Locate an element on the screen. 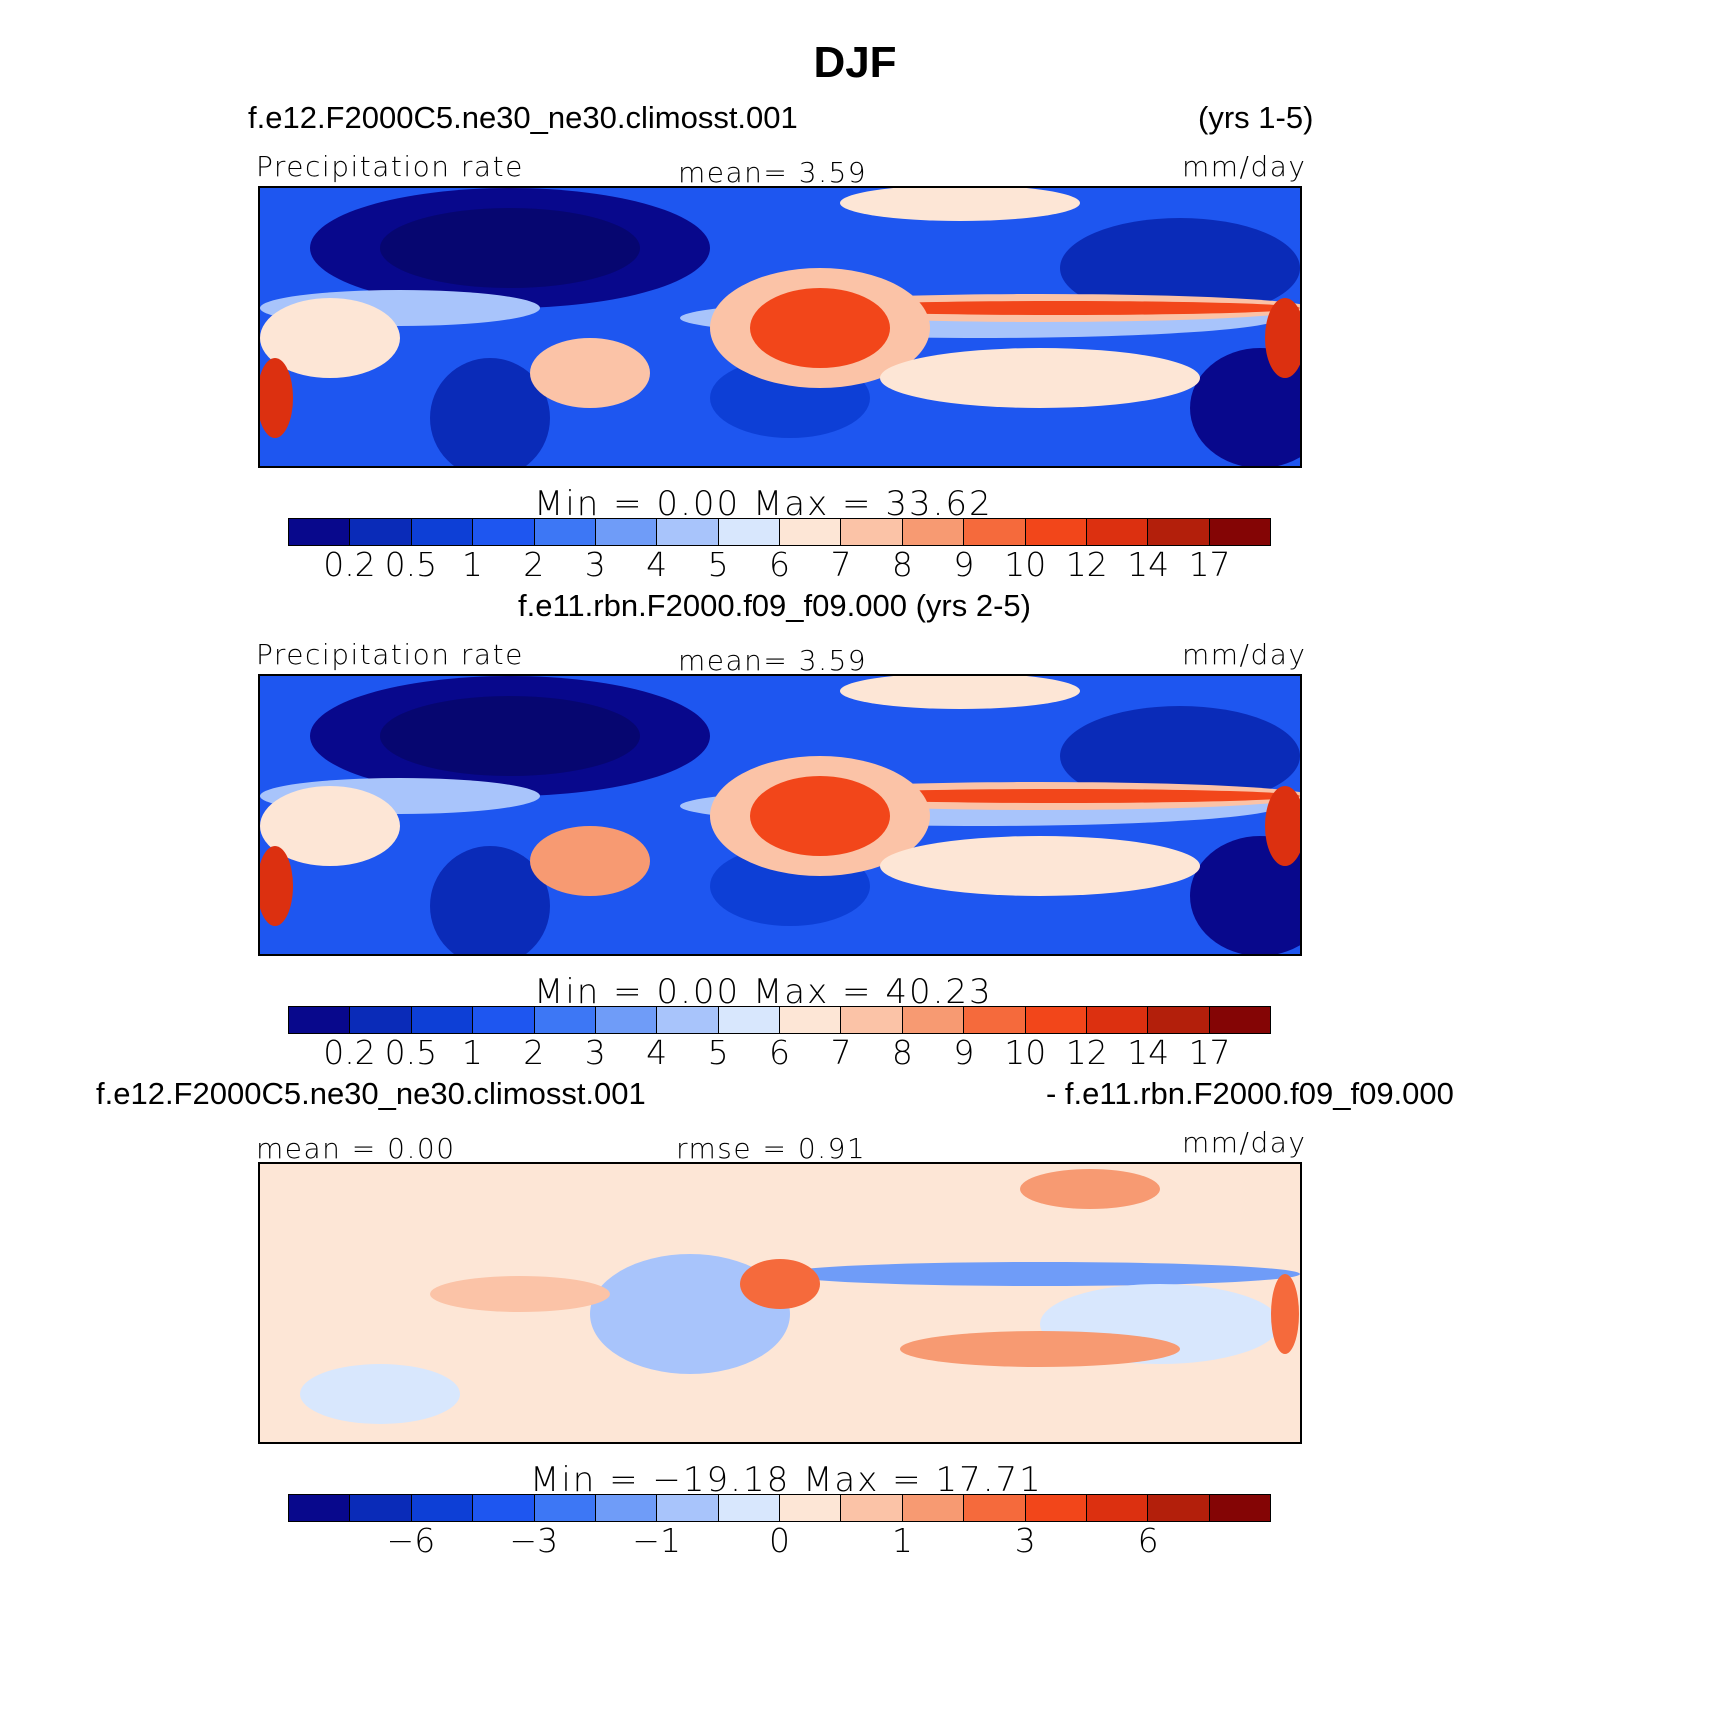 The height and width of the screenshot is (1719, 1710). panel1-years: (yrs 1-5) is located at coordinates (1256, 117).